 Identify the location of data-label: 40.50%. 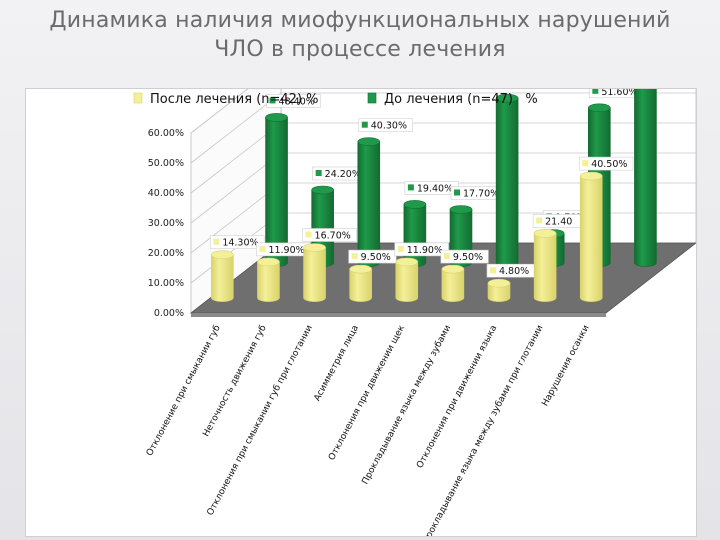
(609, 164).